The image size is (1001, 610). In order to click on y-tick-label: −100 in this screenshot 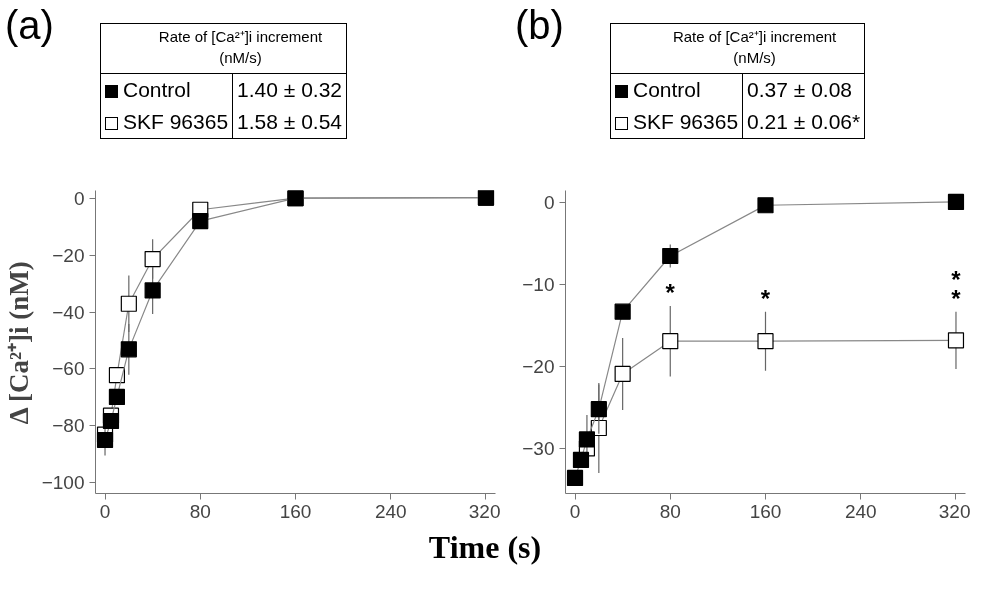, I will do `click(63, 482)`.